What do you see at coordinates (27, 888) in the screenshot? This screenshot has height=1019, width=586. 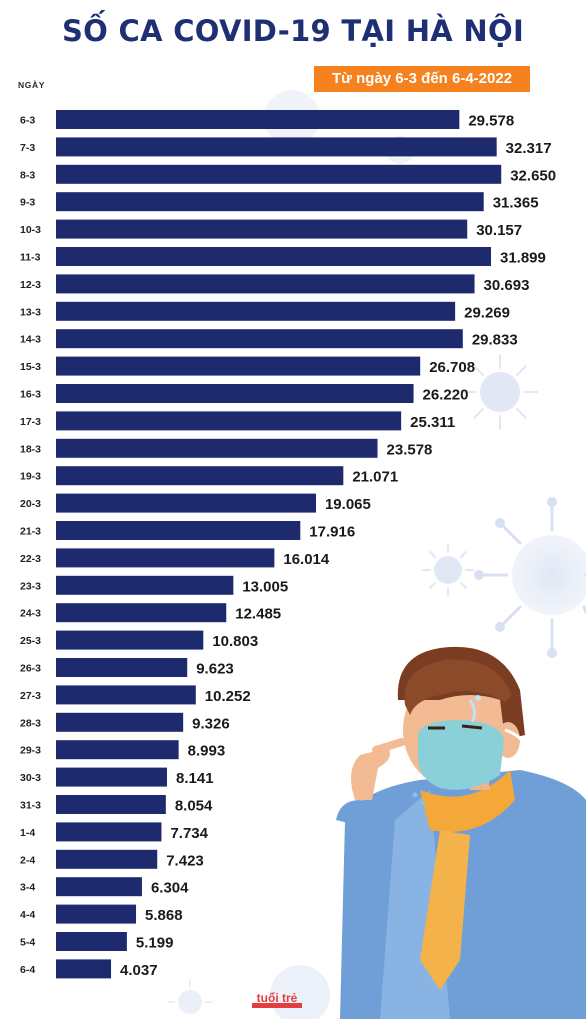 I see `category-tick-label: 3-4` at bounding box center [27, 888].